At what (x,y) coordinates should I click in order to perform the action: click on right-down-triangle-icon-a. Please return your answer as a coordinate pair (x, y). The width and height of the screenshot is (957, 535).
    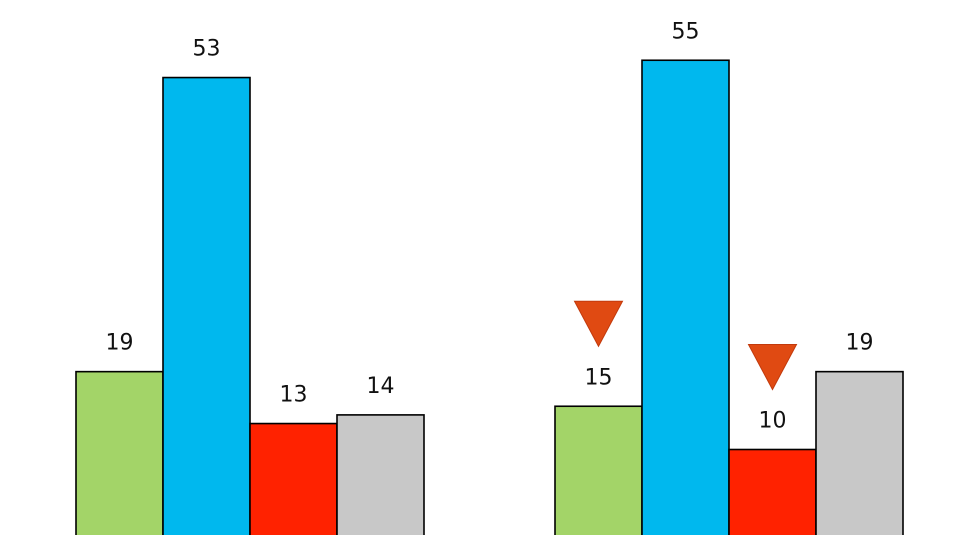
    Looking at the image, I should click on (598, 324).